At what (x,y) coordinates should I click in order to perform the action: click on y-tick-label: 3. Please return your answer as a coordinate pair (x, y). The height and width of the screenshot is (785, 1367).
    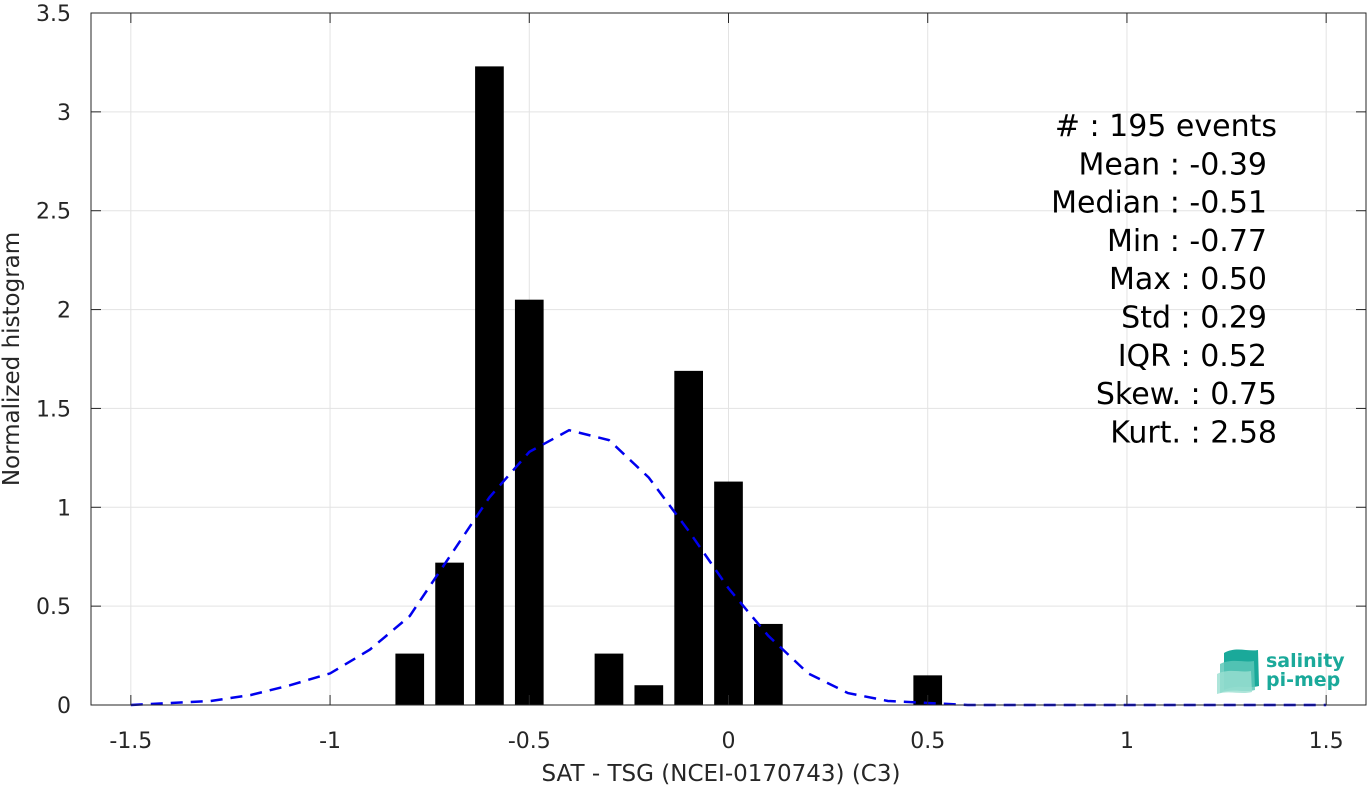
    Looking at the image, I should click on (64, 113).